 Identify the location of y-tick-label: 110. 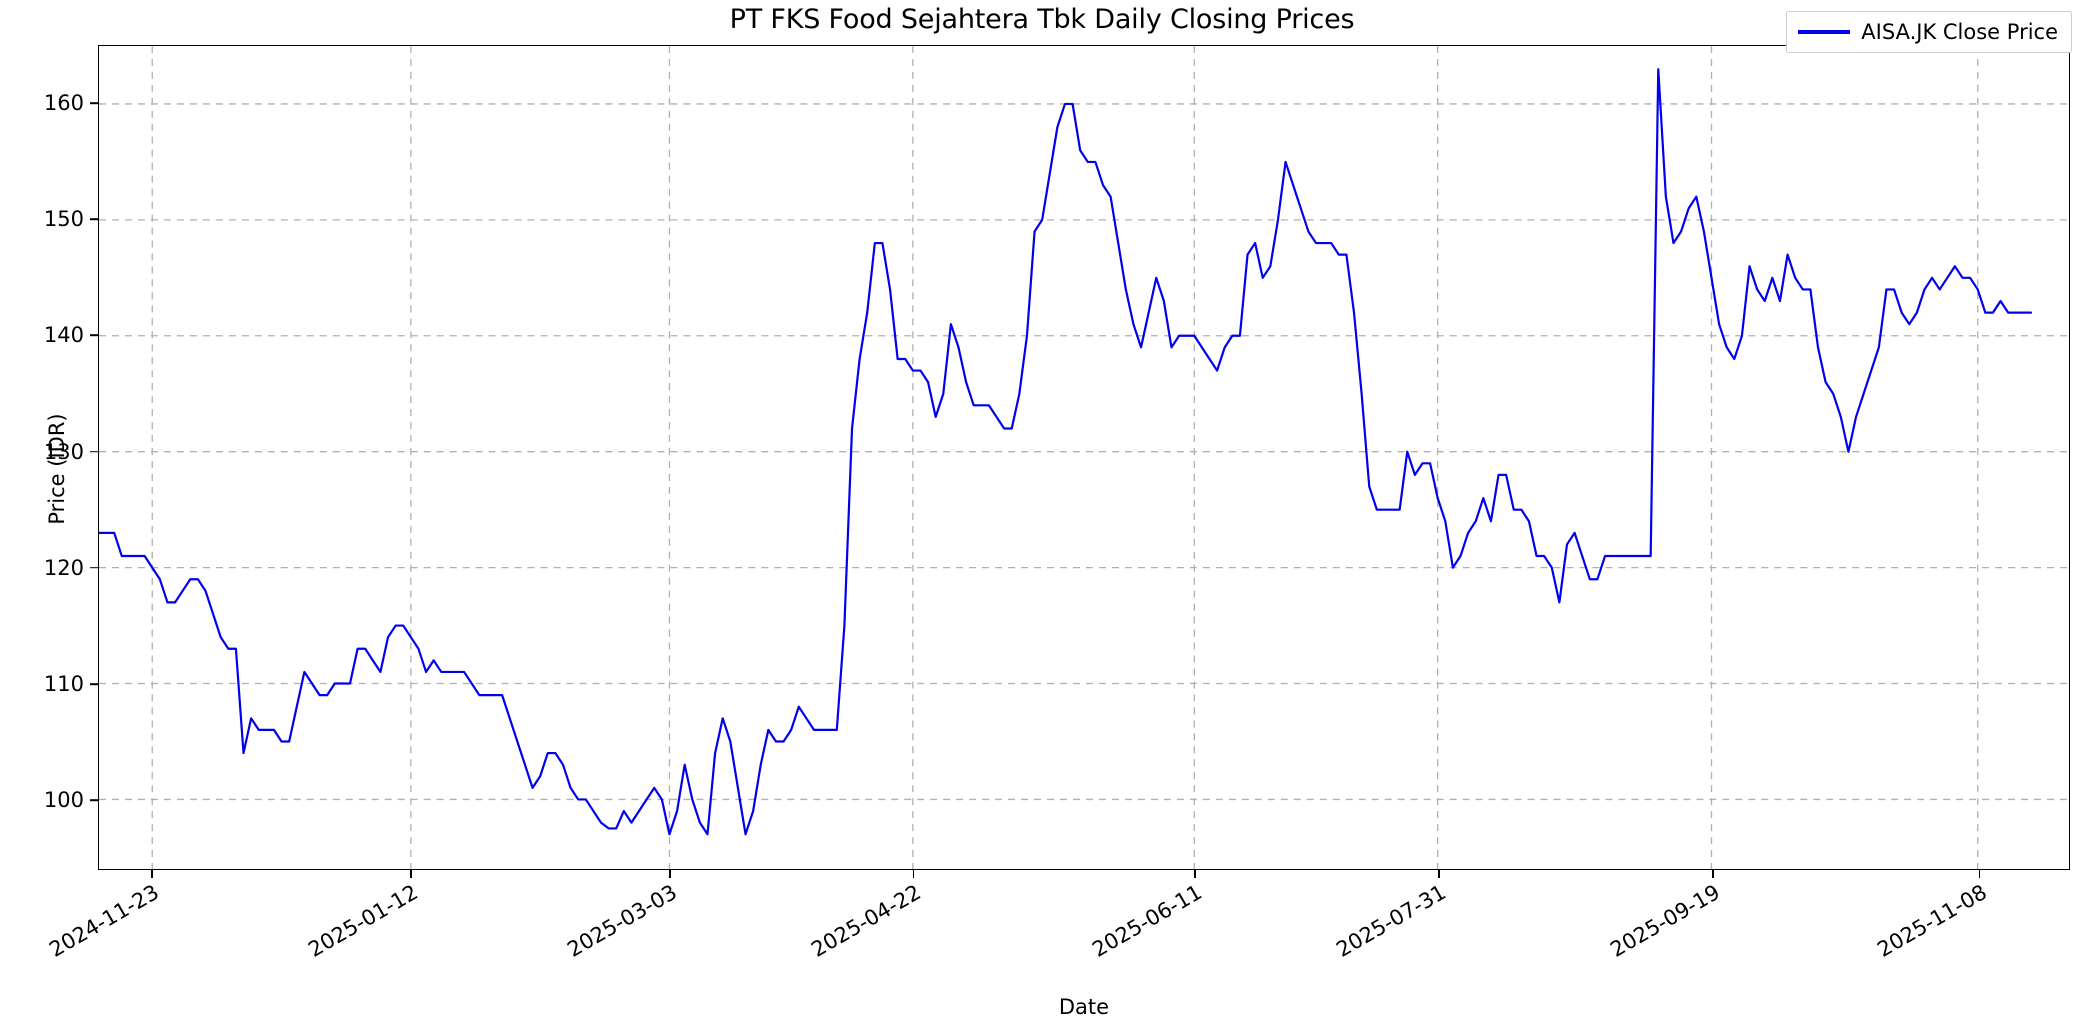
(63, 684).